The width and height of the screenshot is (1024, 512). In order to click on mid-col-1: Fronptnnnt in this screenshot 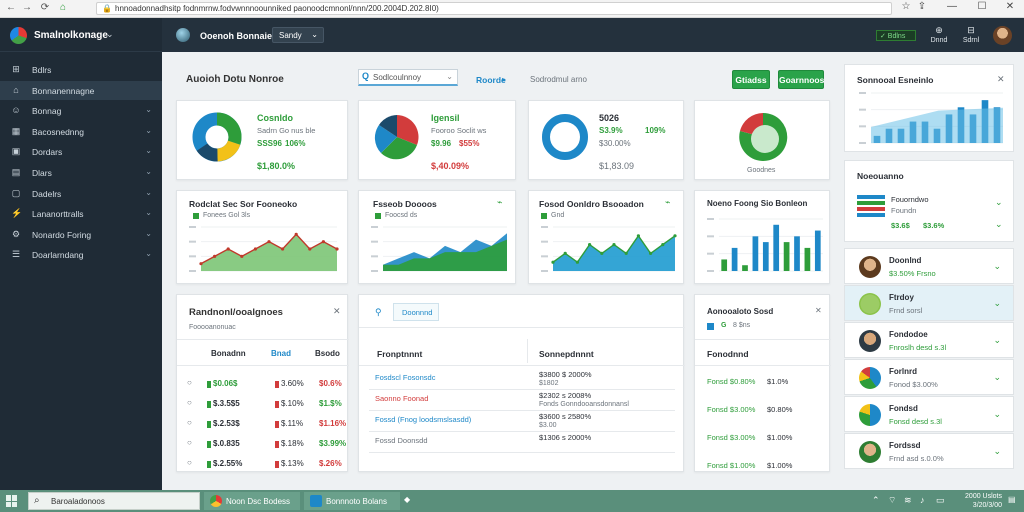, I will do `click(400, 354)`.